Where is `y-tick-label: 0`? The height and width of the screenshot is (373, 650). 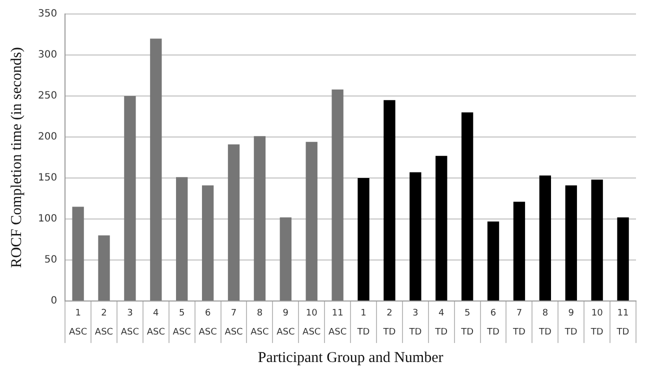
y-tick-label: 0 is located at coordinates (54, 301).